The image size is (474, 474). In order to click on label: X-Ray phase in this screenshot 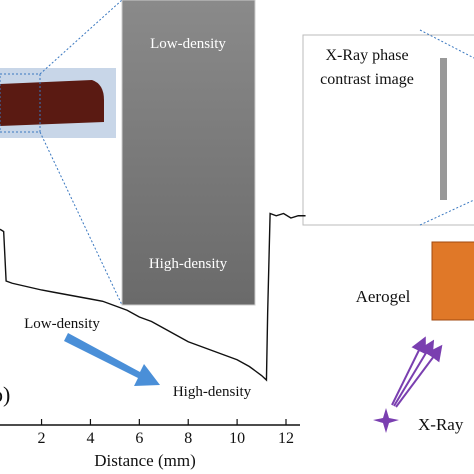, I will do `click(366, 55)`.